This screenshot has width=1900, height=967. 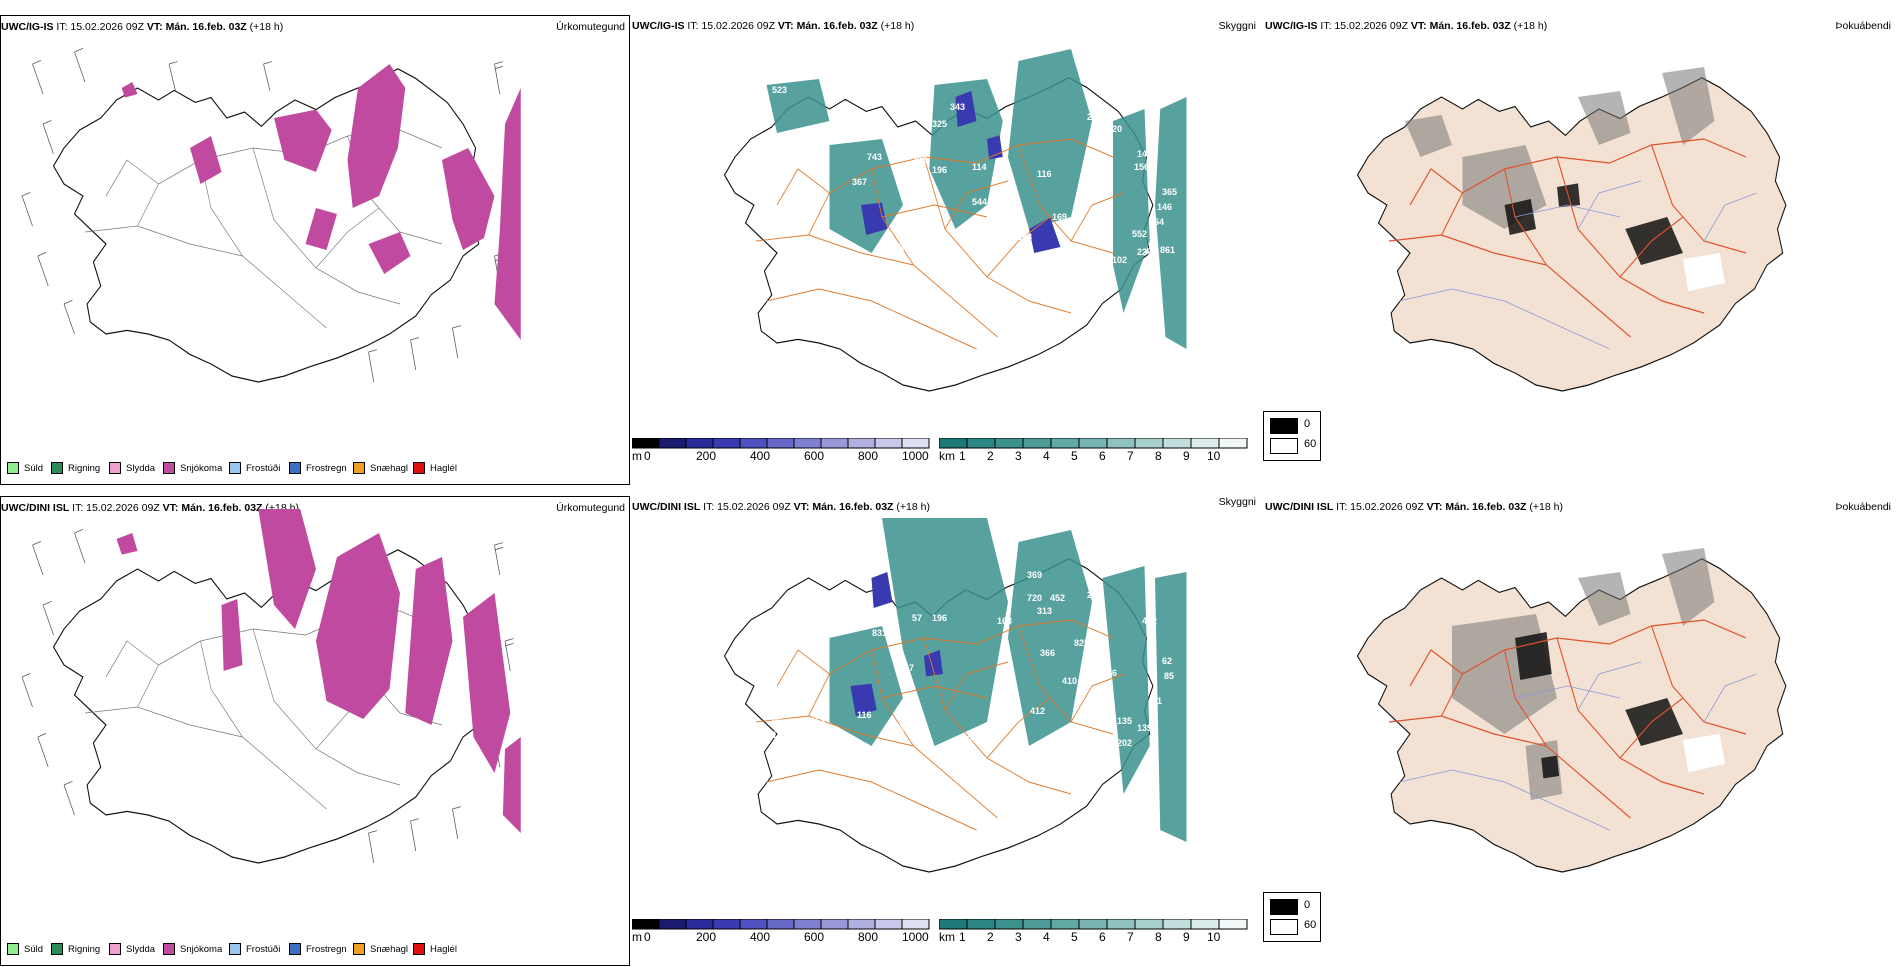 What do you see at coordinates (1164, 207) in the screenshot?
I see `visibility-value: 146` at bounding box center [1164, 207].